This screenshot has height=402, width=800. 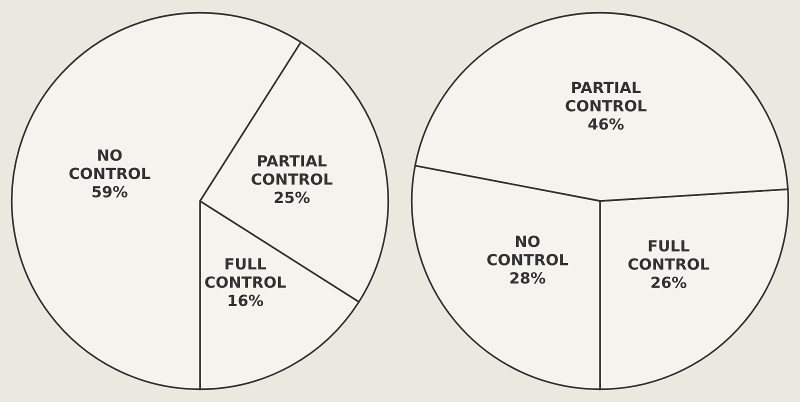 What do you see at coordinates (606, 124) in the screenshot?
I see `data-label: 46%` at bounding box center [606, 124].